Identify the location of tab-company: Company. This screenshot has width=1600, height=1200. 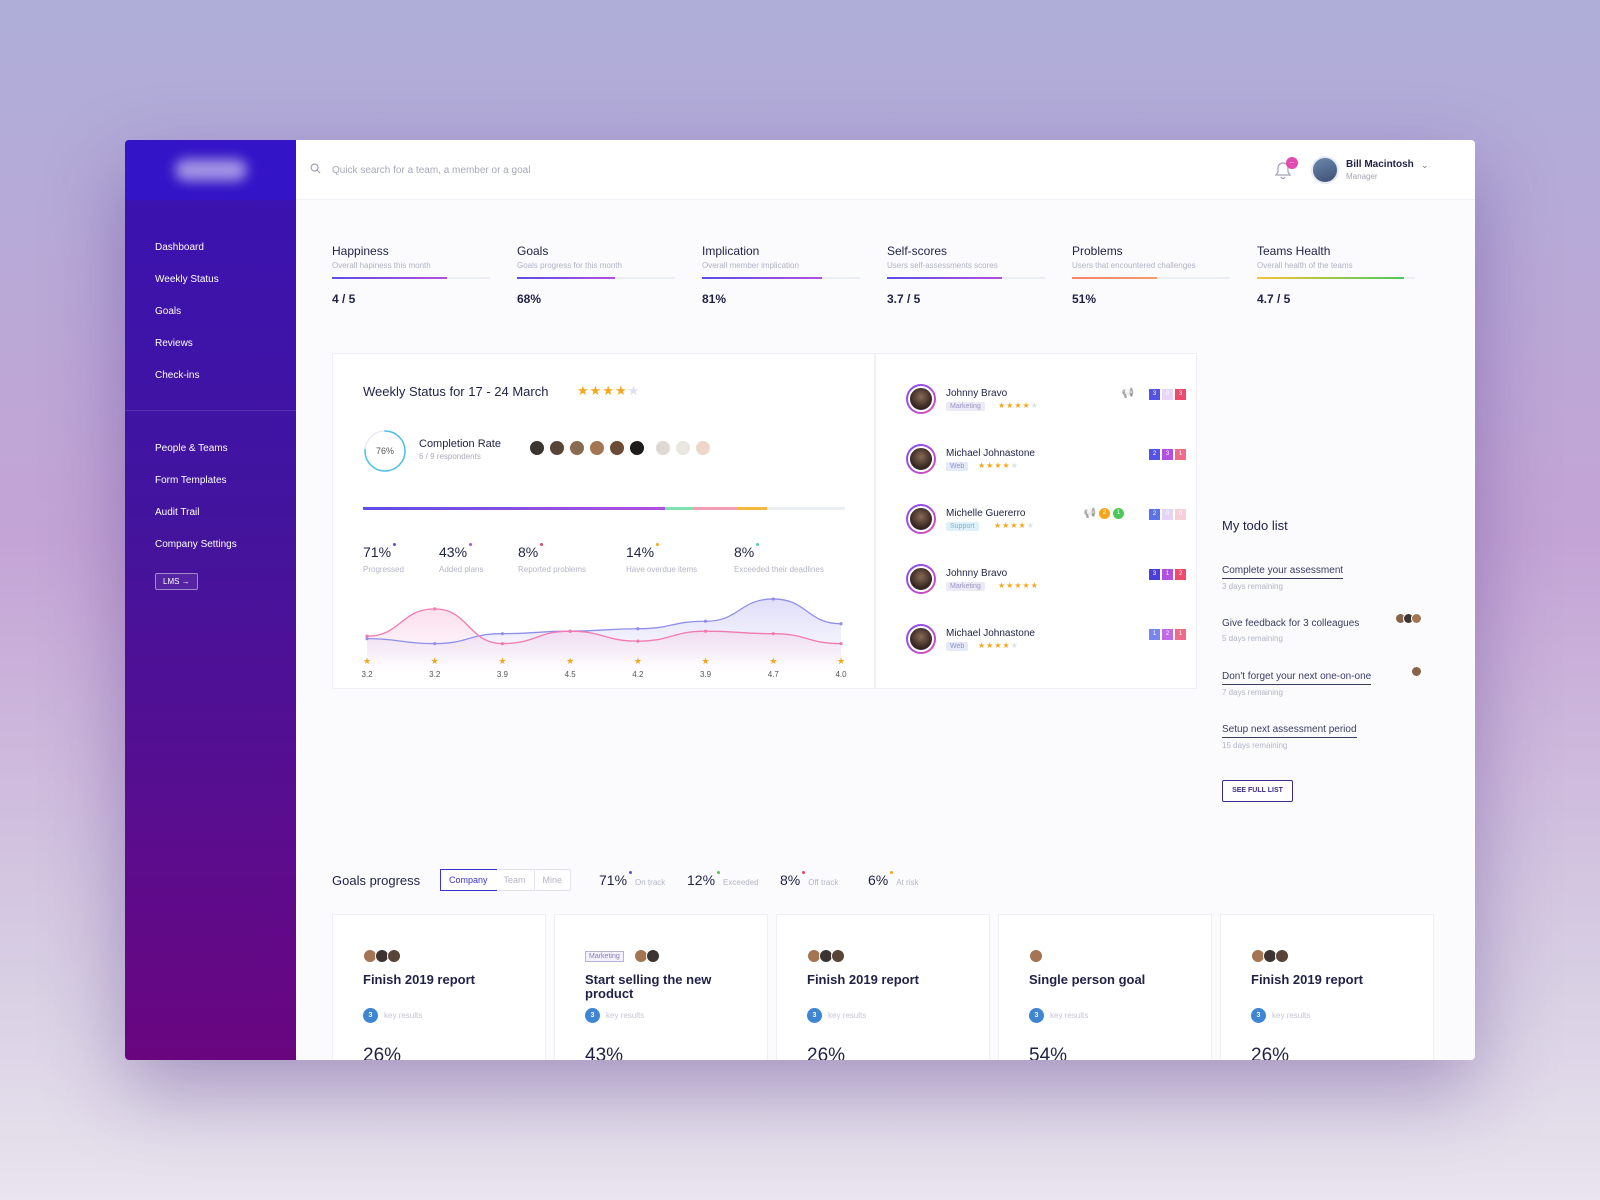
(468, 880).